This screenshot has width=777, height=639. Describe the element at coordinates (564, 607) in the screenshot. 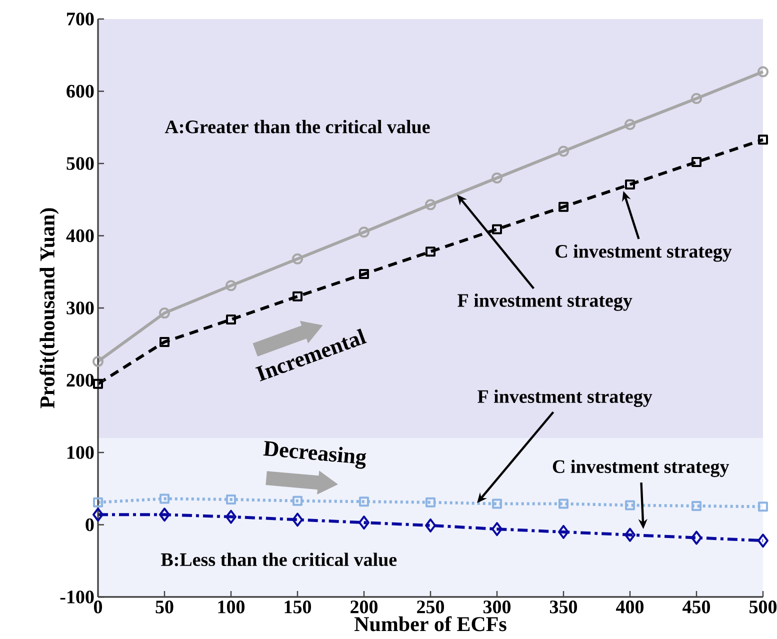

I see `x-tick-label: 350` at that location.